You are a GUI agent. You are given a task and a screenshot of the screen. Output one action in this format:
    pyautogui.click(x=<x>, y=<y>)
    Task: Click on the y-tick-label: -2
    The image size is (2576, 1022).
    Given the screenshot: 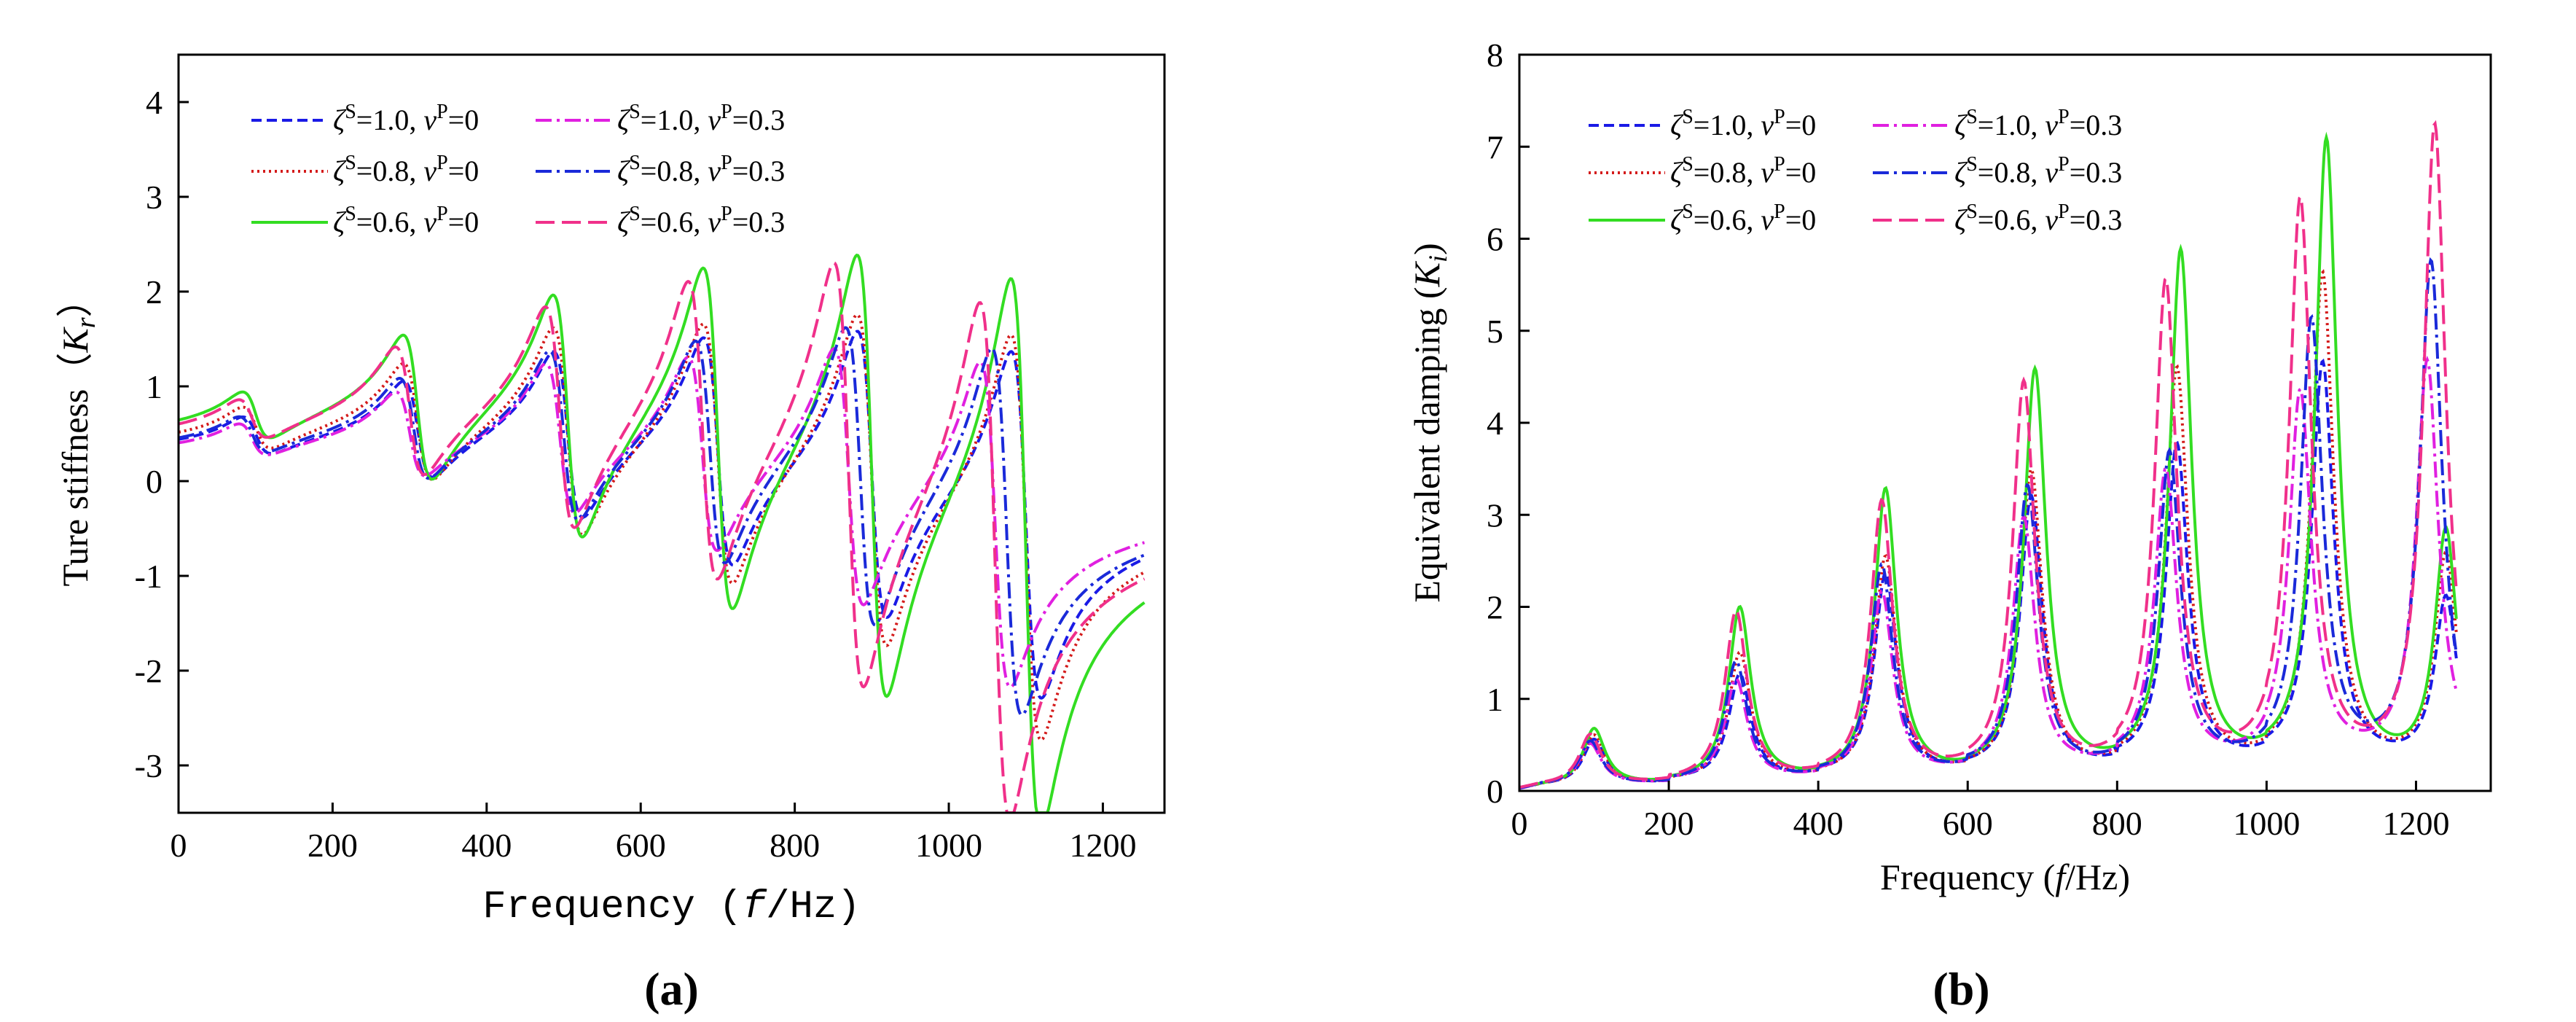 What is the action you would take?
    pyautogui.click(x=149, y=671)
    